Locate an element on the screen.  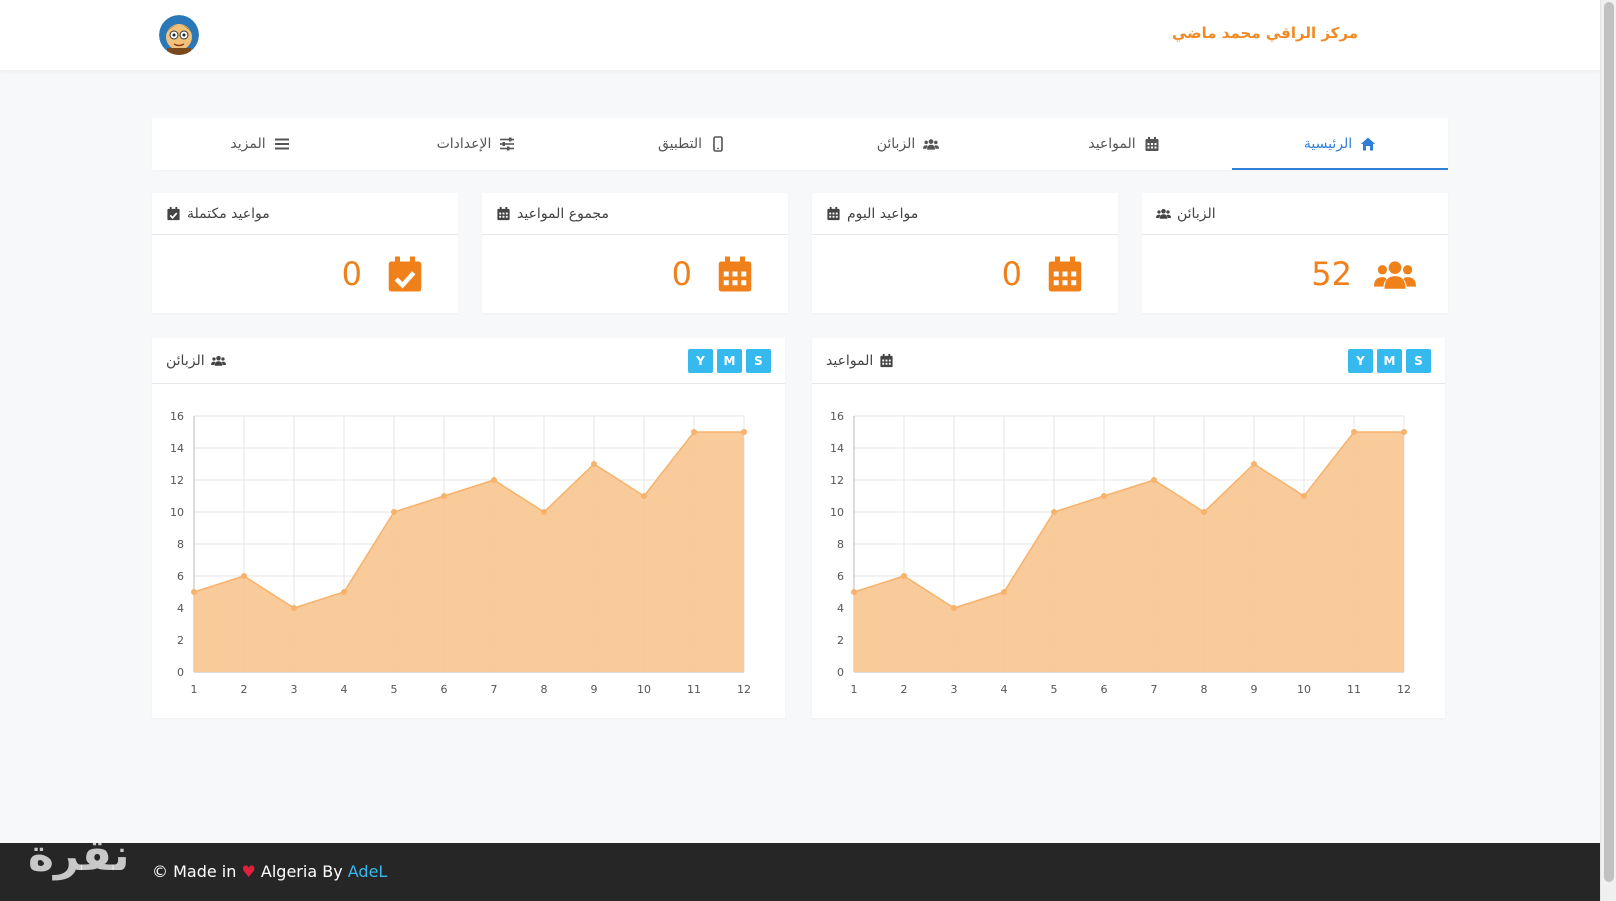
chart-title-text: المواعيد is located at coordinates (850, 360).